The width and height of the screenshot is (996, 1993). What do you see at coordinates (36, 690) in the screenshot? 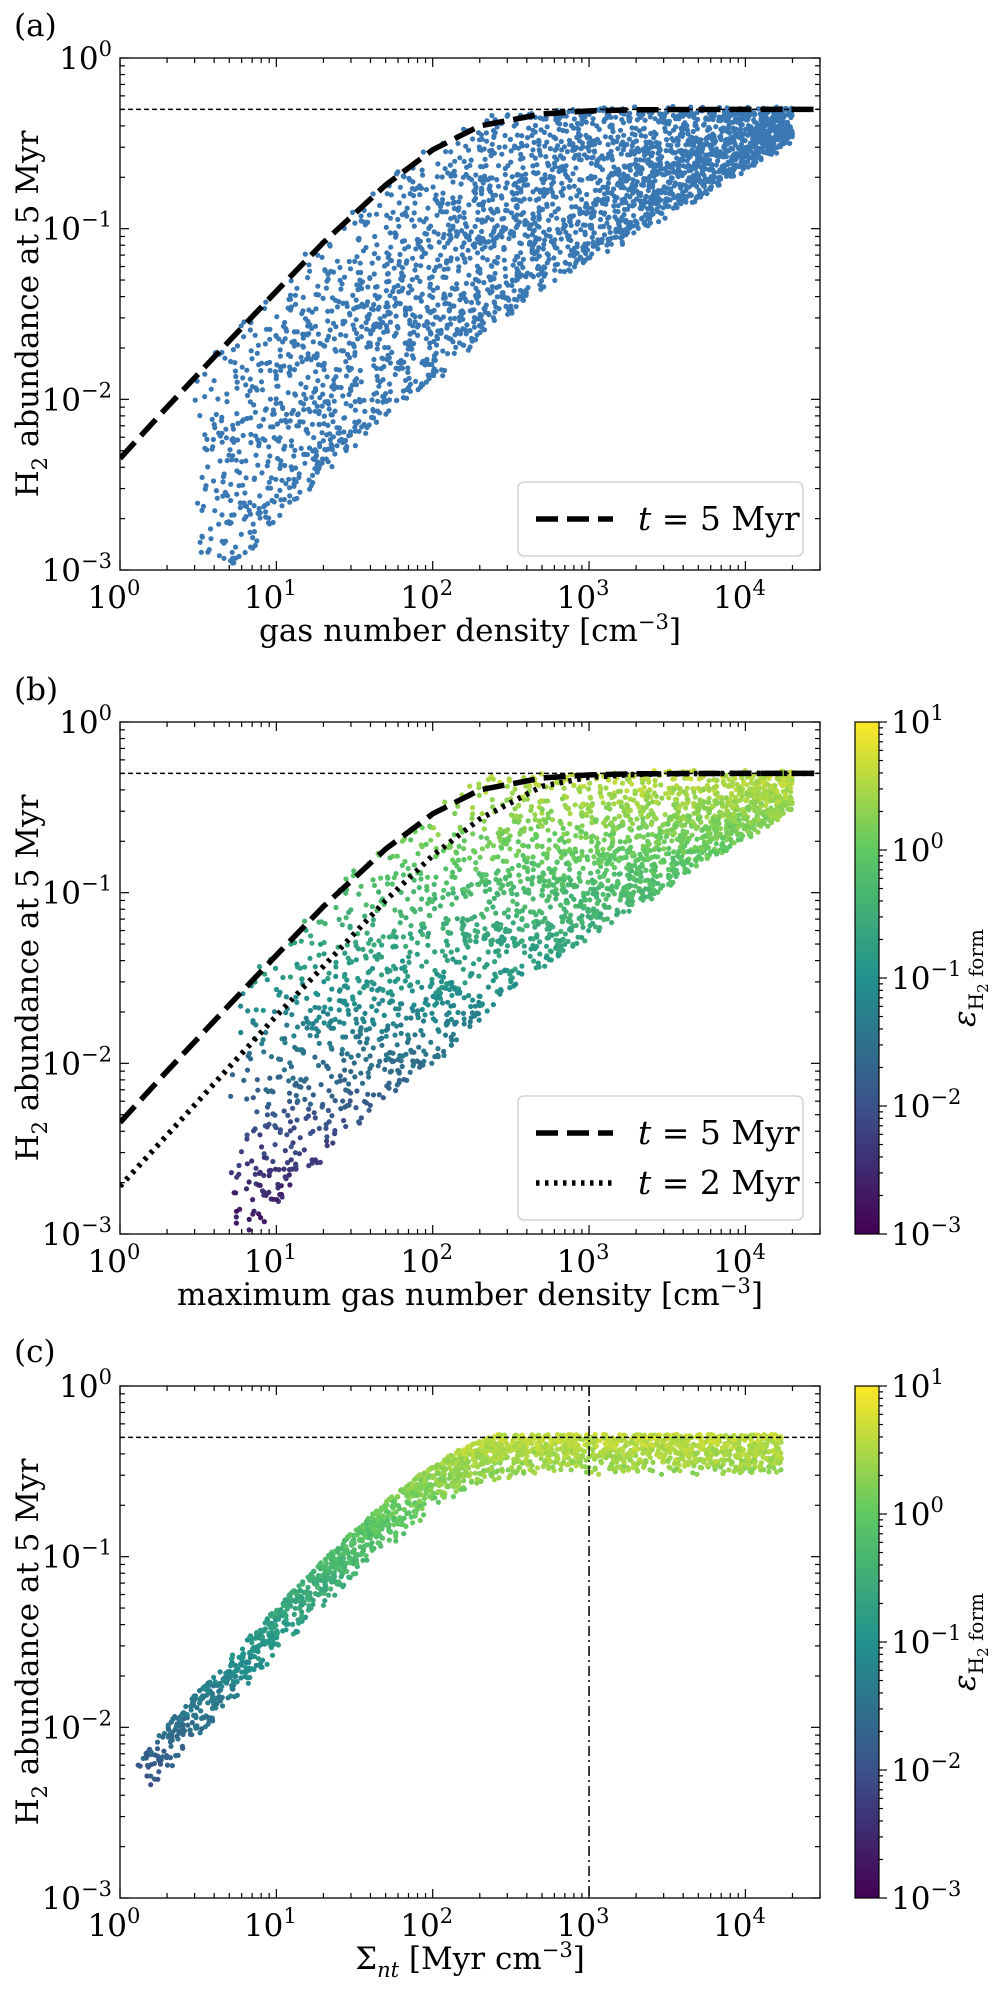
I see `panel-label: (b)` at bounding box center [36, 690].